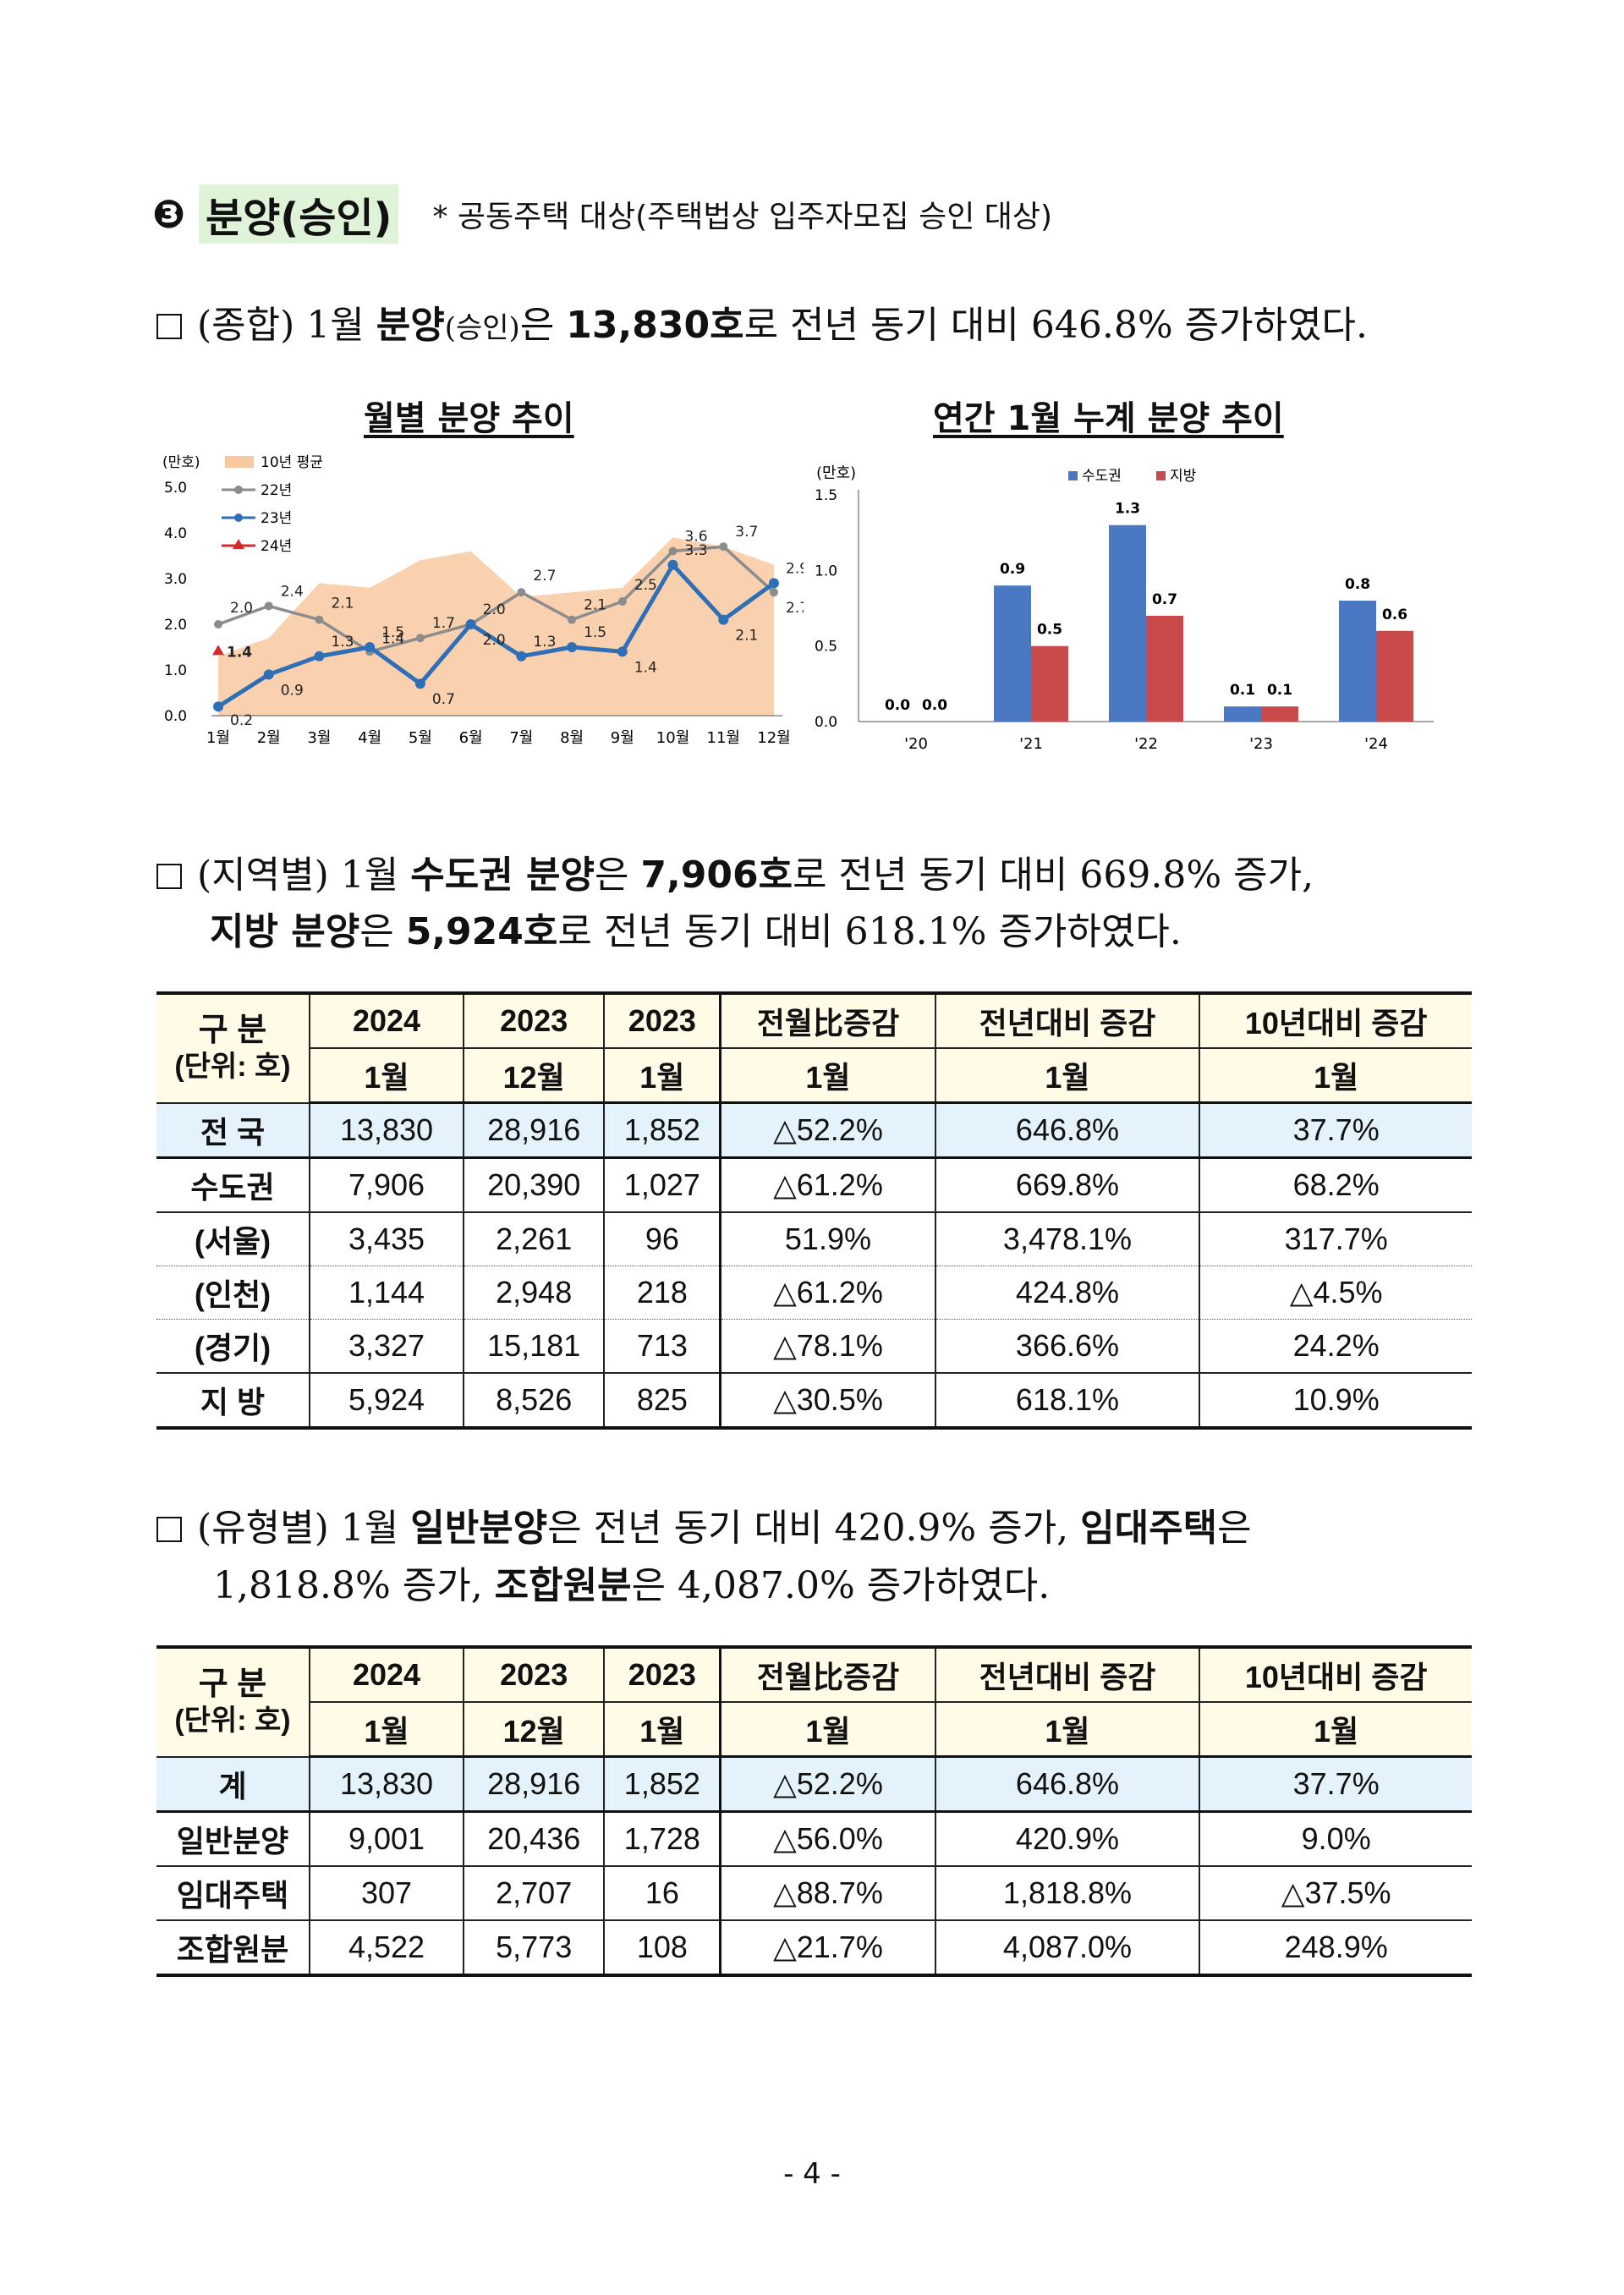 The image size is (1624, 2295). I want to click on region-paragraph-line2: 지방 분양은 5,924호로 전년 동기 대비 618.1% 증가하였다., so click(696, 928).